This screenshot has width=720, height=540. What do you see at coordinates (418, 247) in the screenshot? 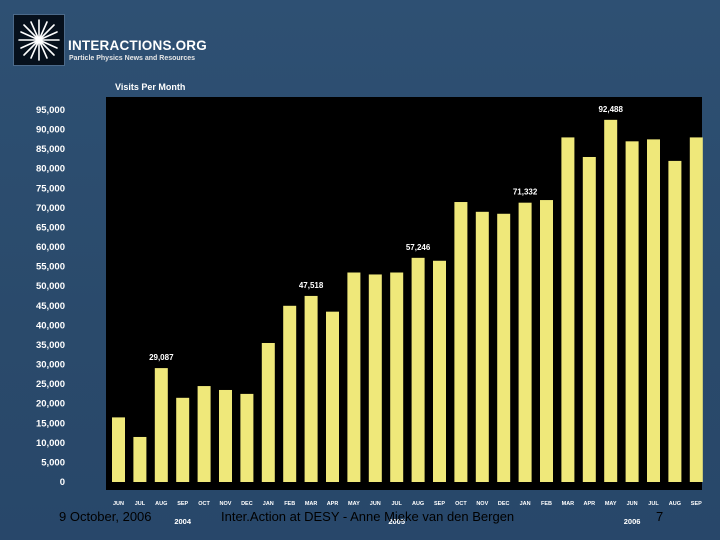
I see `data-label: 57,246` at bounding box center [418, 247].